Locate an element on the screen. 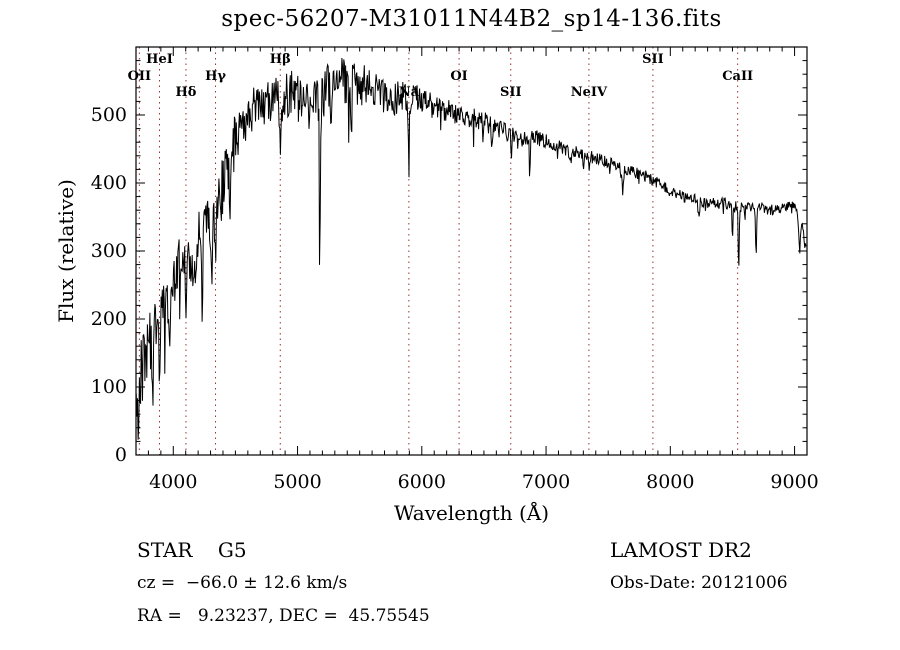  x-tick-label: 5000 is located at coordinates (297, 482).